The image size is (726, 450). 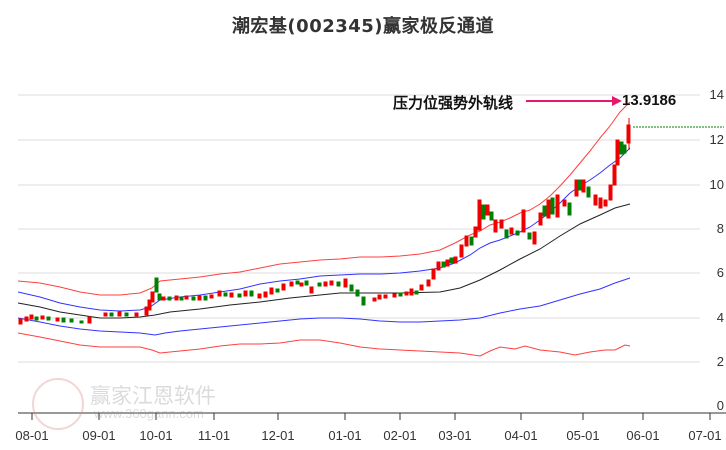 I want to click on x-tick-label: 10-01, so click(x=156, y=435).